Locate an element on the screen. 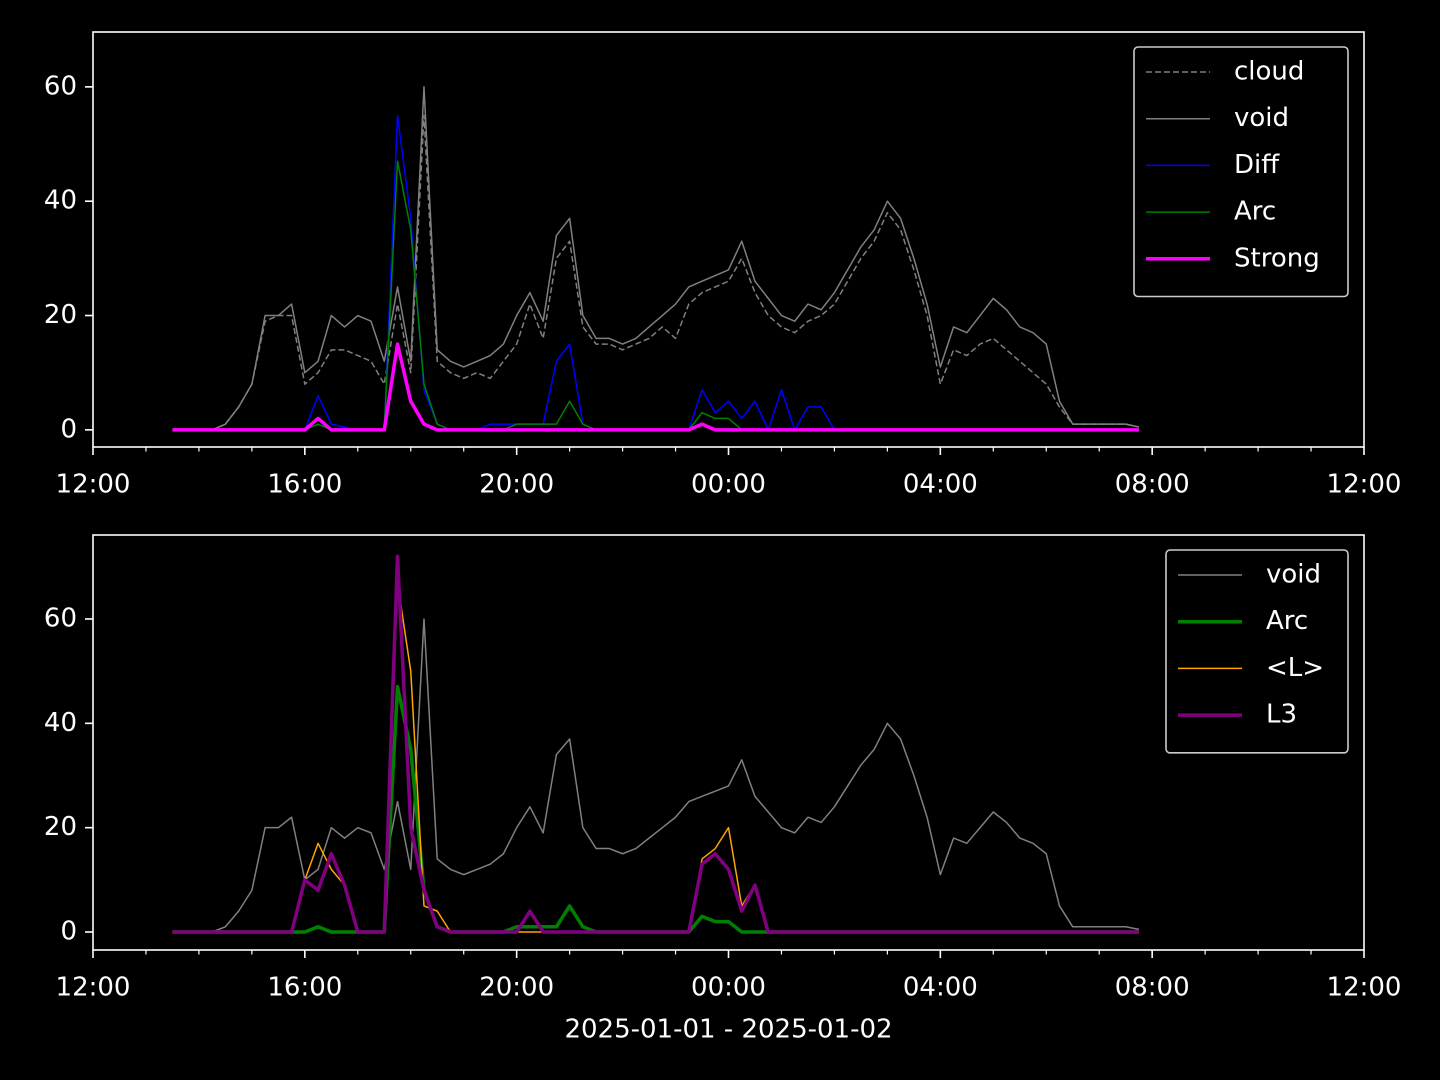 This screenshot has height=1080, width=1440. legend-label: Diff is located at coordinates (1257, 165).